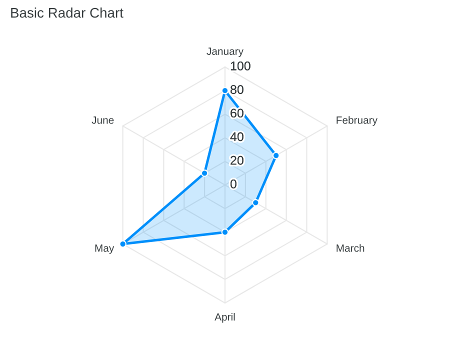  I want to click on chart-title: Basic Radar Chart, so click(67, 13).